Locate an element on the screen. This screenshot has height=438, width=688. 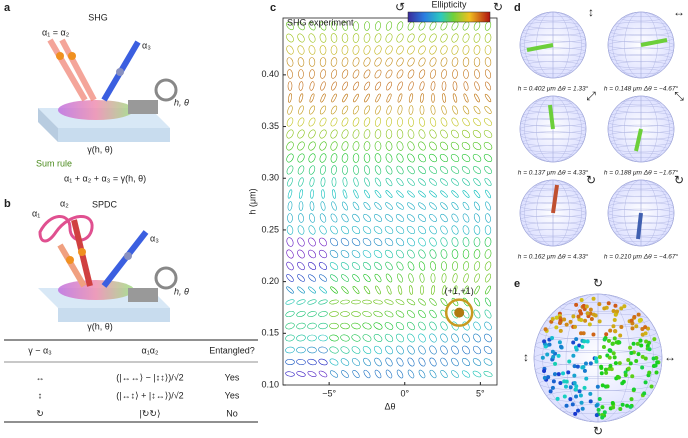
chart-title: SHG experiment is located at coordinates (320, 22).